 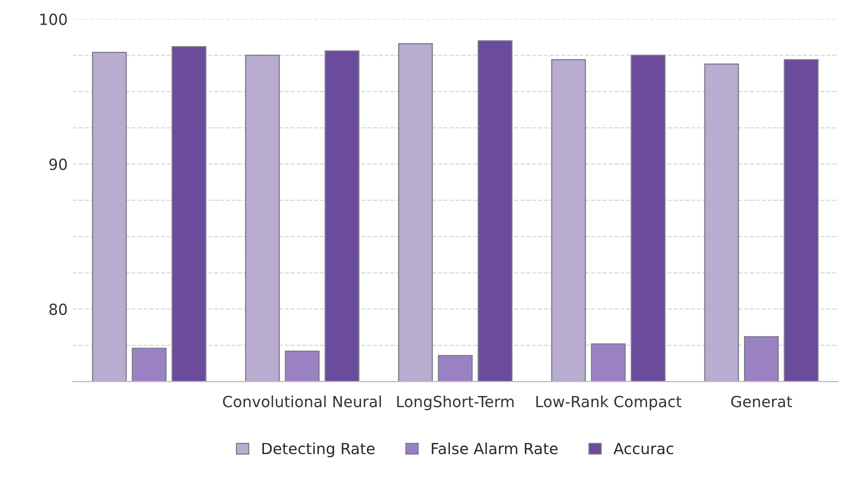 What do you see at coordinates (53, 20) in the screenshot?
I see `y-tick-label: 100` at bounding box center [53, 20].